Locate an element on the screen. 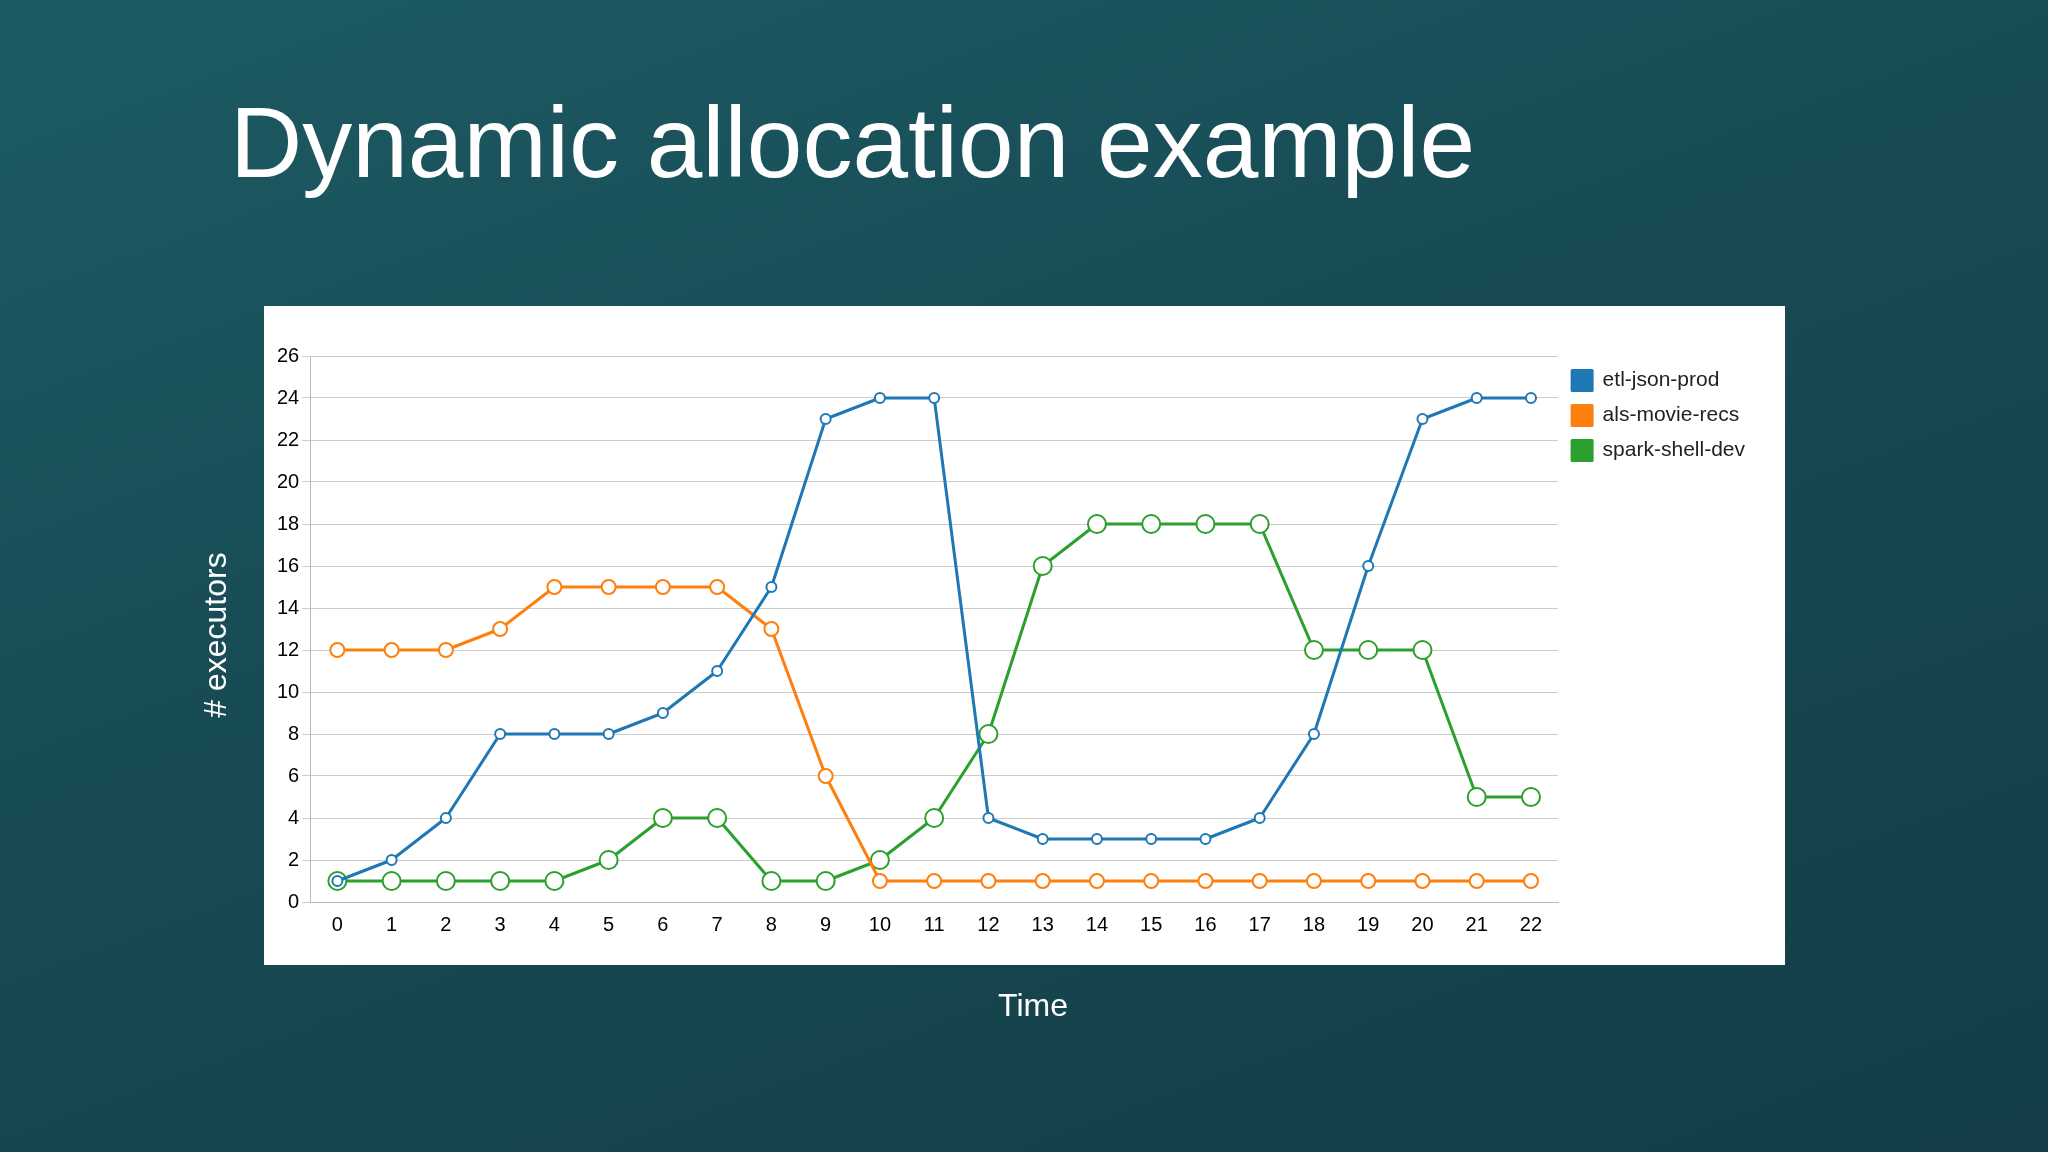 The height and width of the screenshot is (1152, 2048). x-tick-label: 3 is located at coordinates (500, 923).